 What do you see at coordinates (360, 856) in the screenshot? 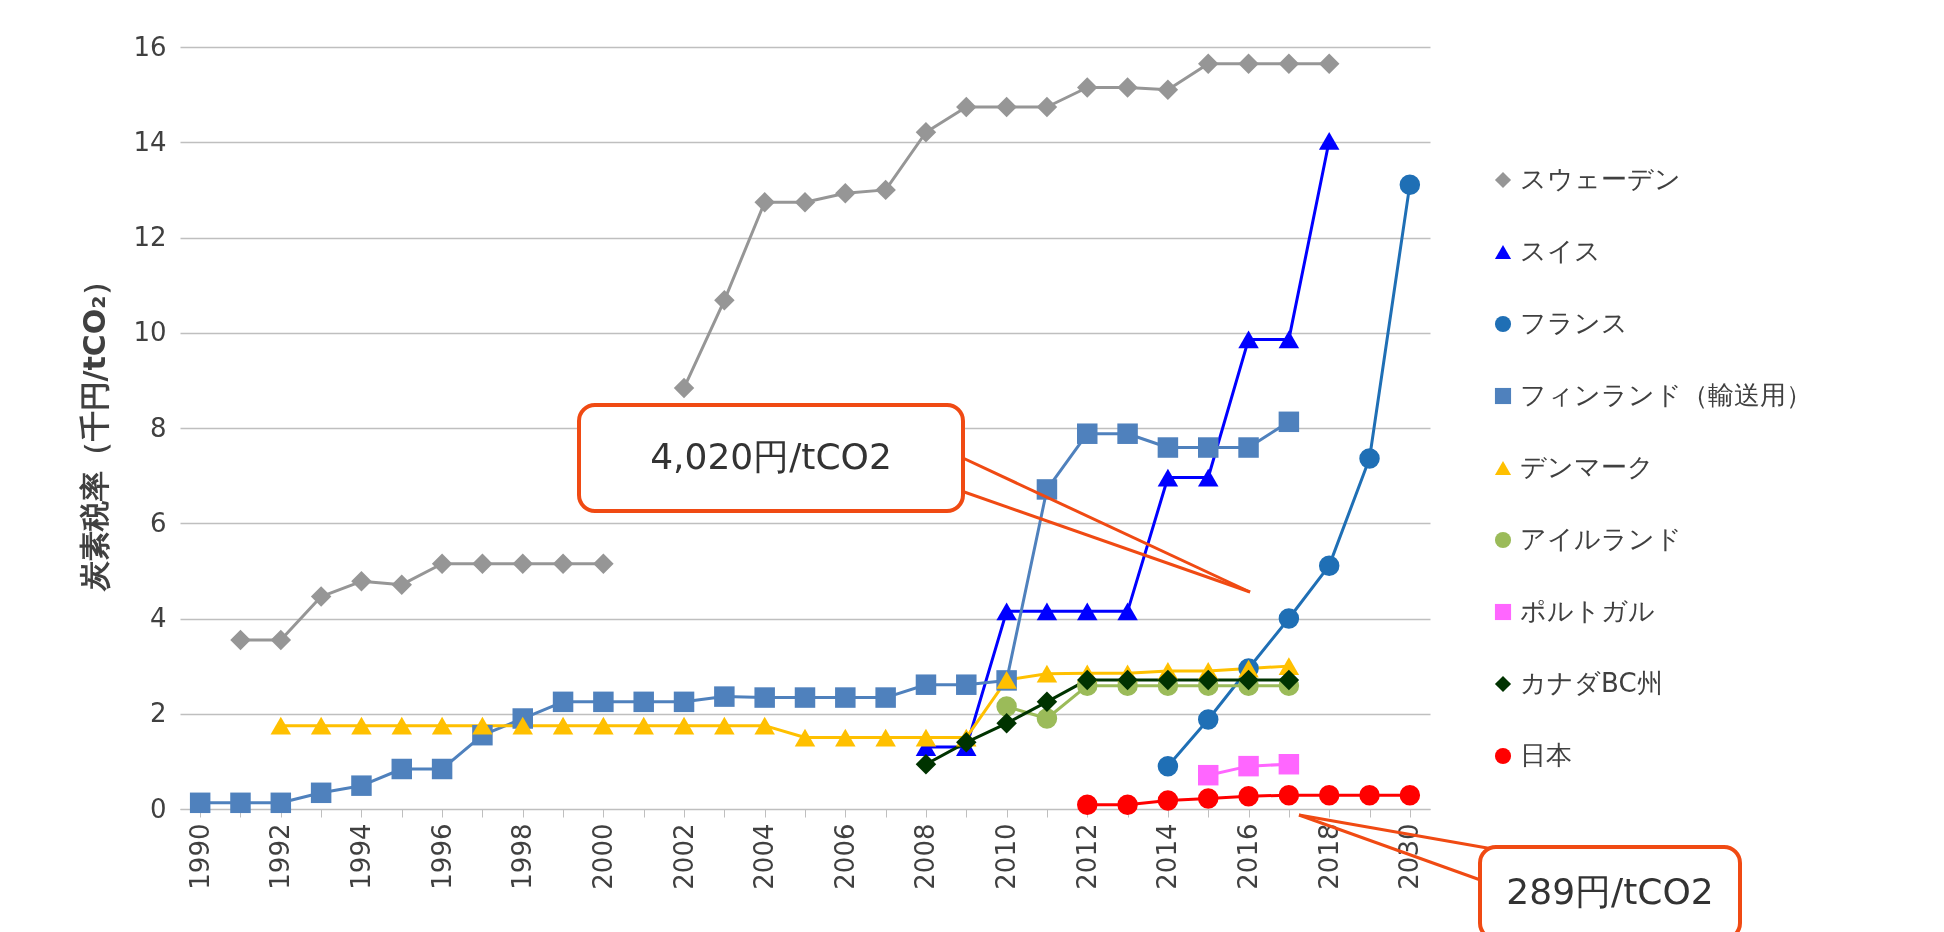
I see `x-tick-label: 1994` at bounding box center [360, 856].